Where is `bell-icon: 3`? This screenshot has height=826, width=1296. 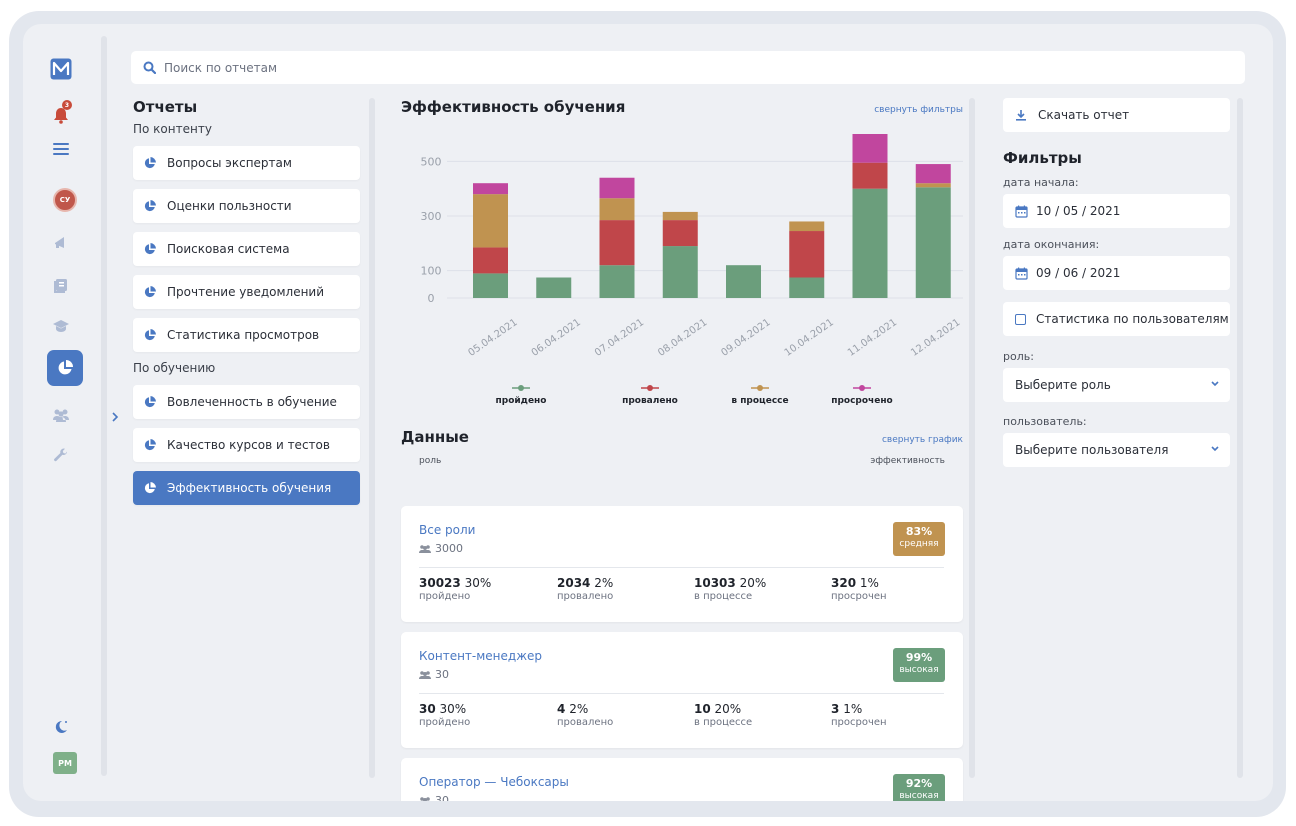
bell-icon: 3 is located at coordinates (61, 113).